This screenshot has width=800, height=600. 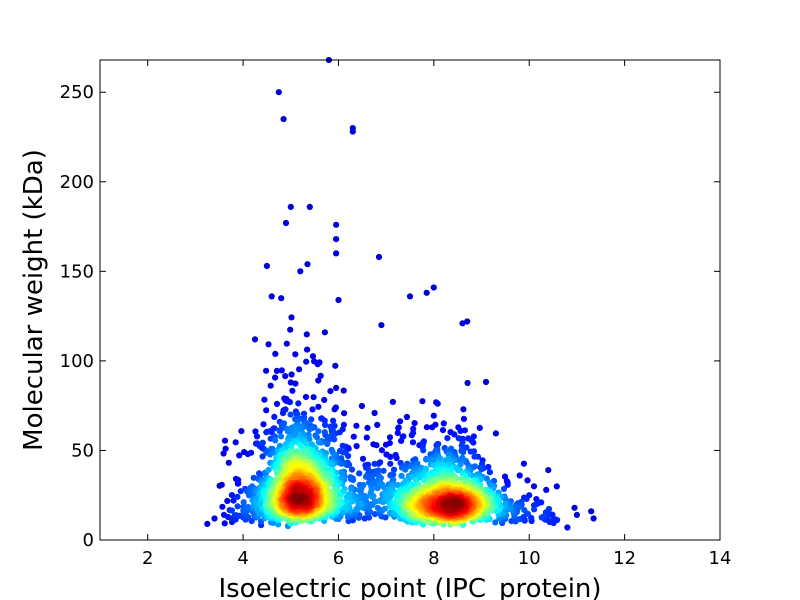 I want to click on x-tick-label: 2, so click(x=147, y=558).